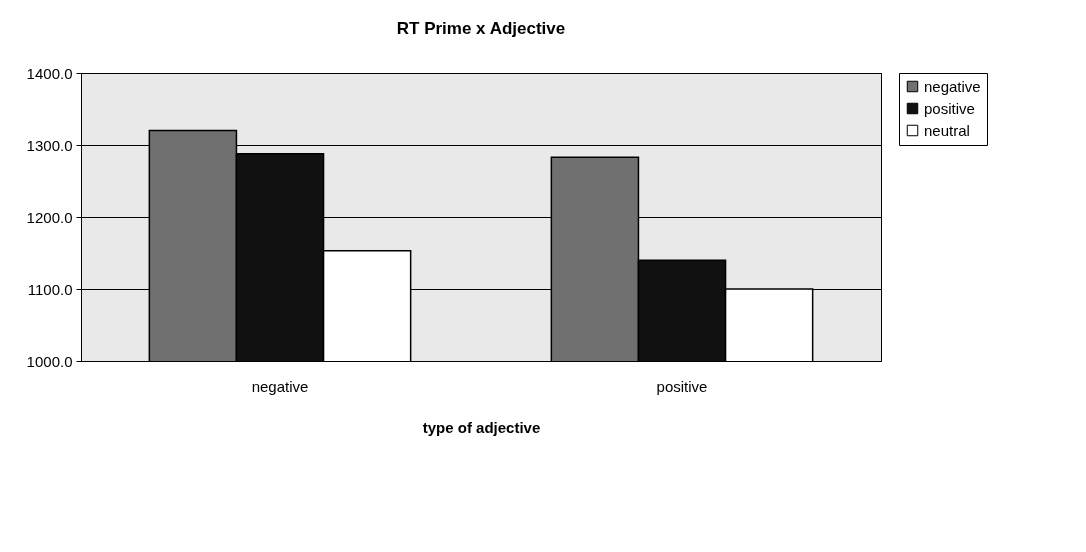  I want to click on y-tick-label: 1300.0, so click(49, 145).